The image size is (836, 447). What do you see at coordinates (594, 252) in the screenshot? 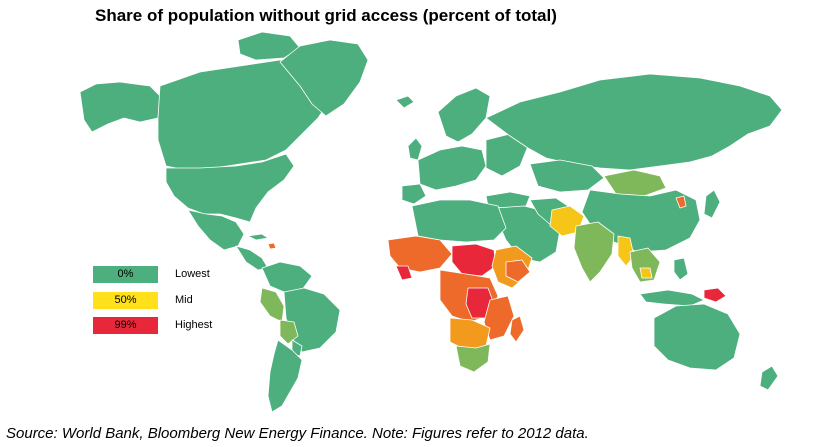
I see `region-india` at bounding box center [594, 252].